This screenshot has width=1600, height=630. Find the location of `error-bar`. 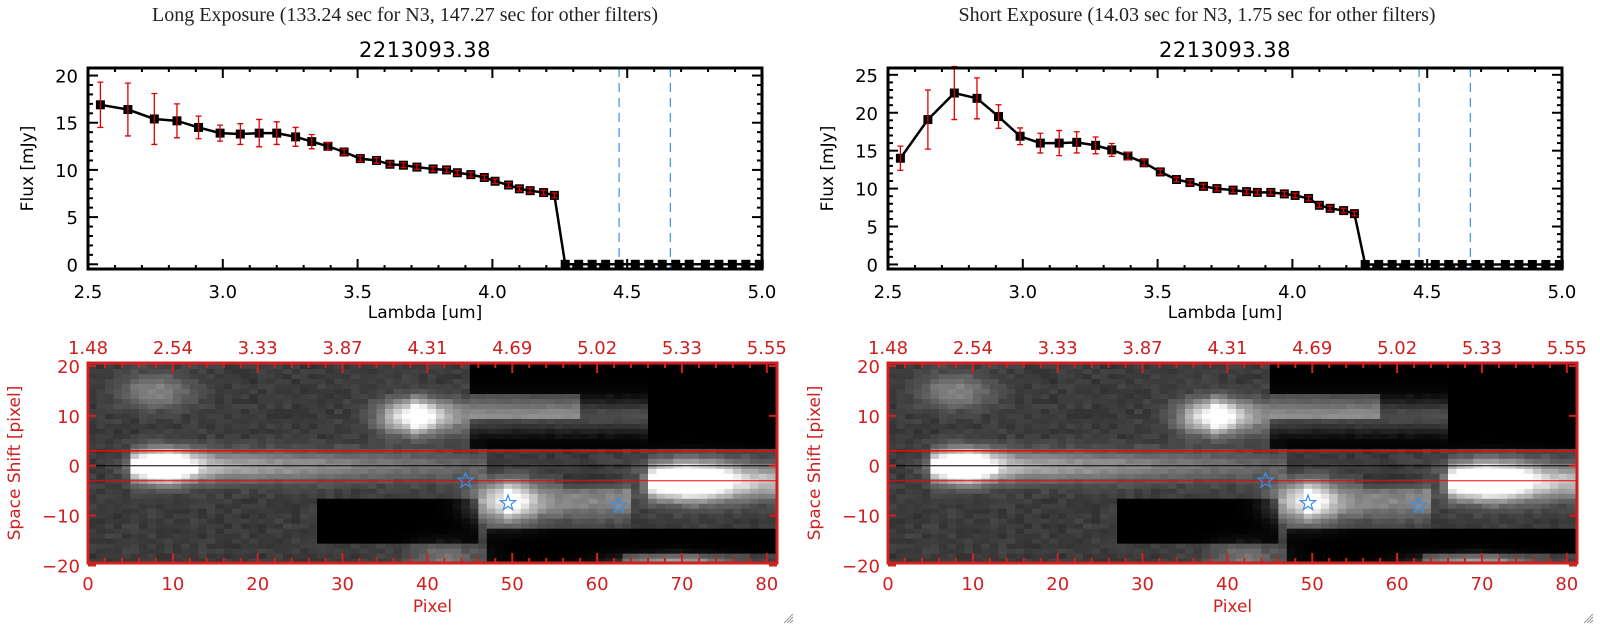

error-bar is located at coordinates (1176, 179).